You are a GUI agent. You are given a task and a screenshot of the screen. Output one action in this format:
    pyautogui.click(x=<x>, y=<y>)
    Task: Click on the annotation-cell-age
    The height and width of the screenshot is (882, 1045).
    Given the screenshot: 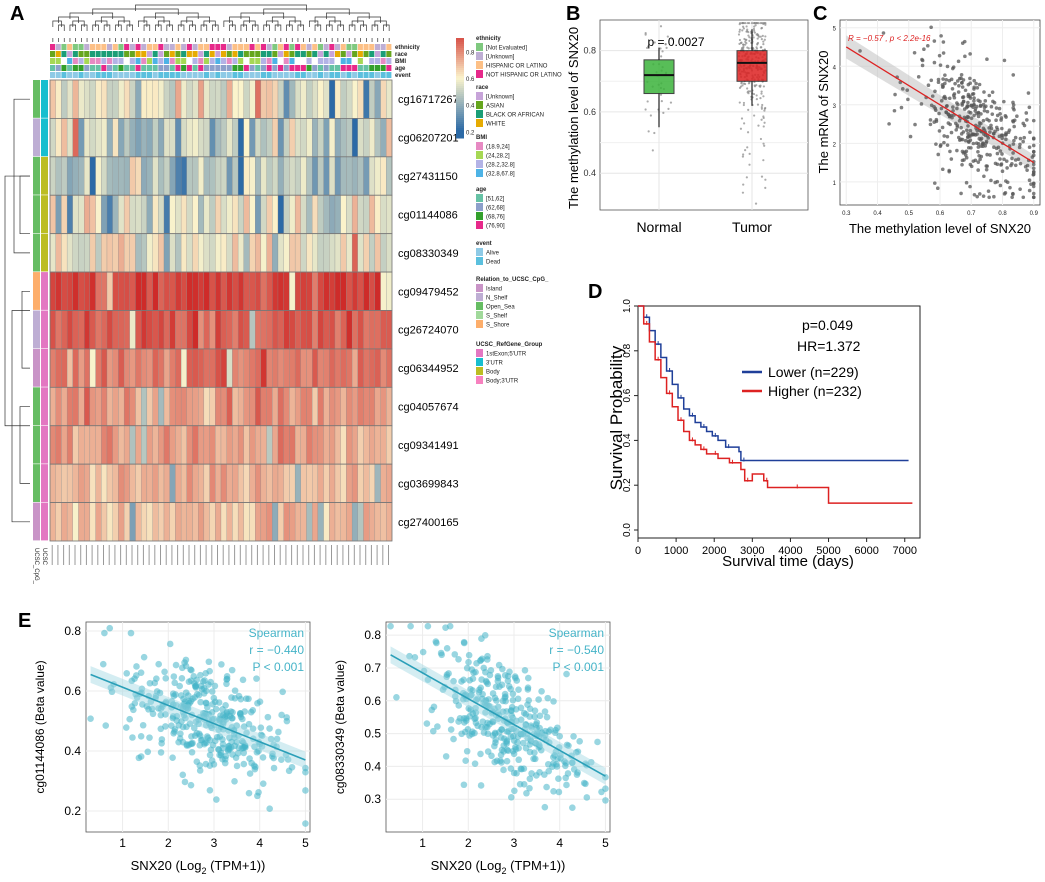 What is the action you would take?
    pyautogui.click(x=332, y=68)
    